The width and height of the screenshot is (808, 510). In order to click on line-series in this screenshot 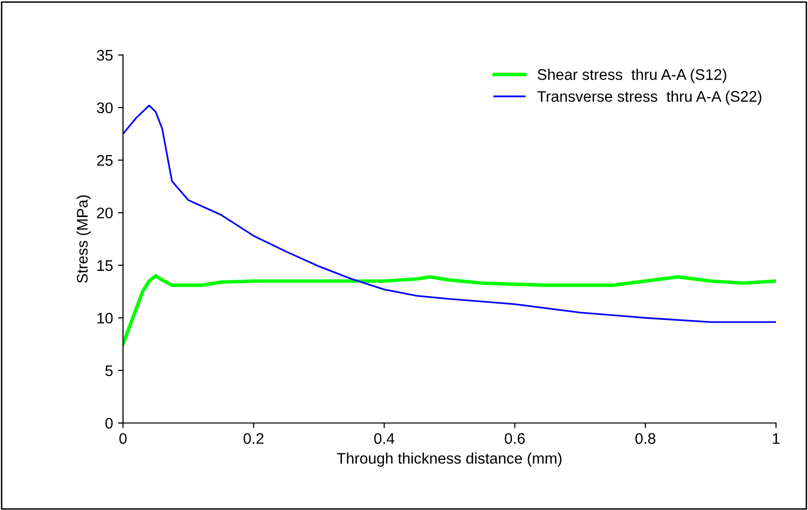, I will do `click(449, 310)`.